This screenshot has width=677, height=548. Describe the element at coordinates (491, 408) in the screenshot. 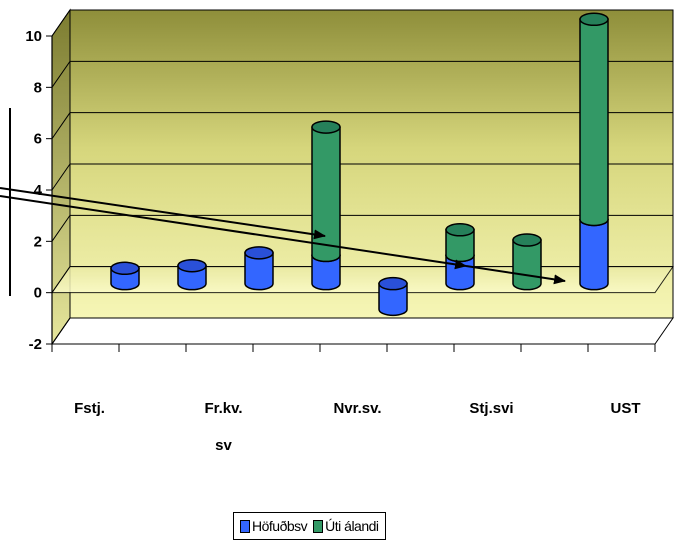

I see `x-tick-label: Stj.svi` at that location.